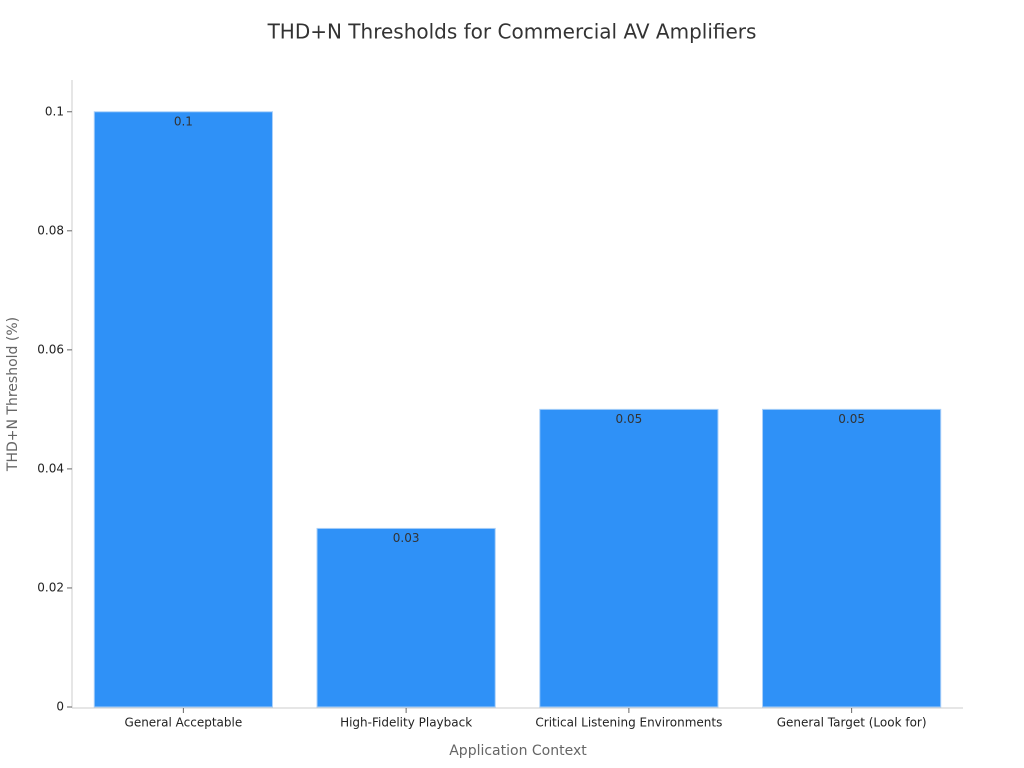 This screenshot has height=768, width=1024. Describe the element at coordinates (183, 121) in the screenshot. I see `value-label: 0.1` at that location.